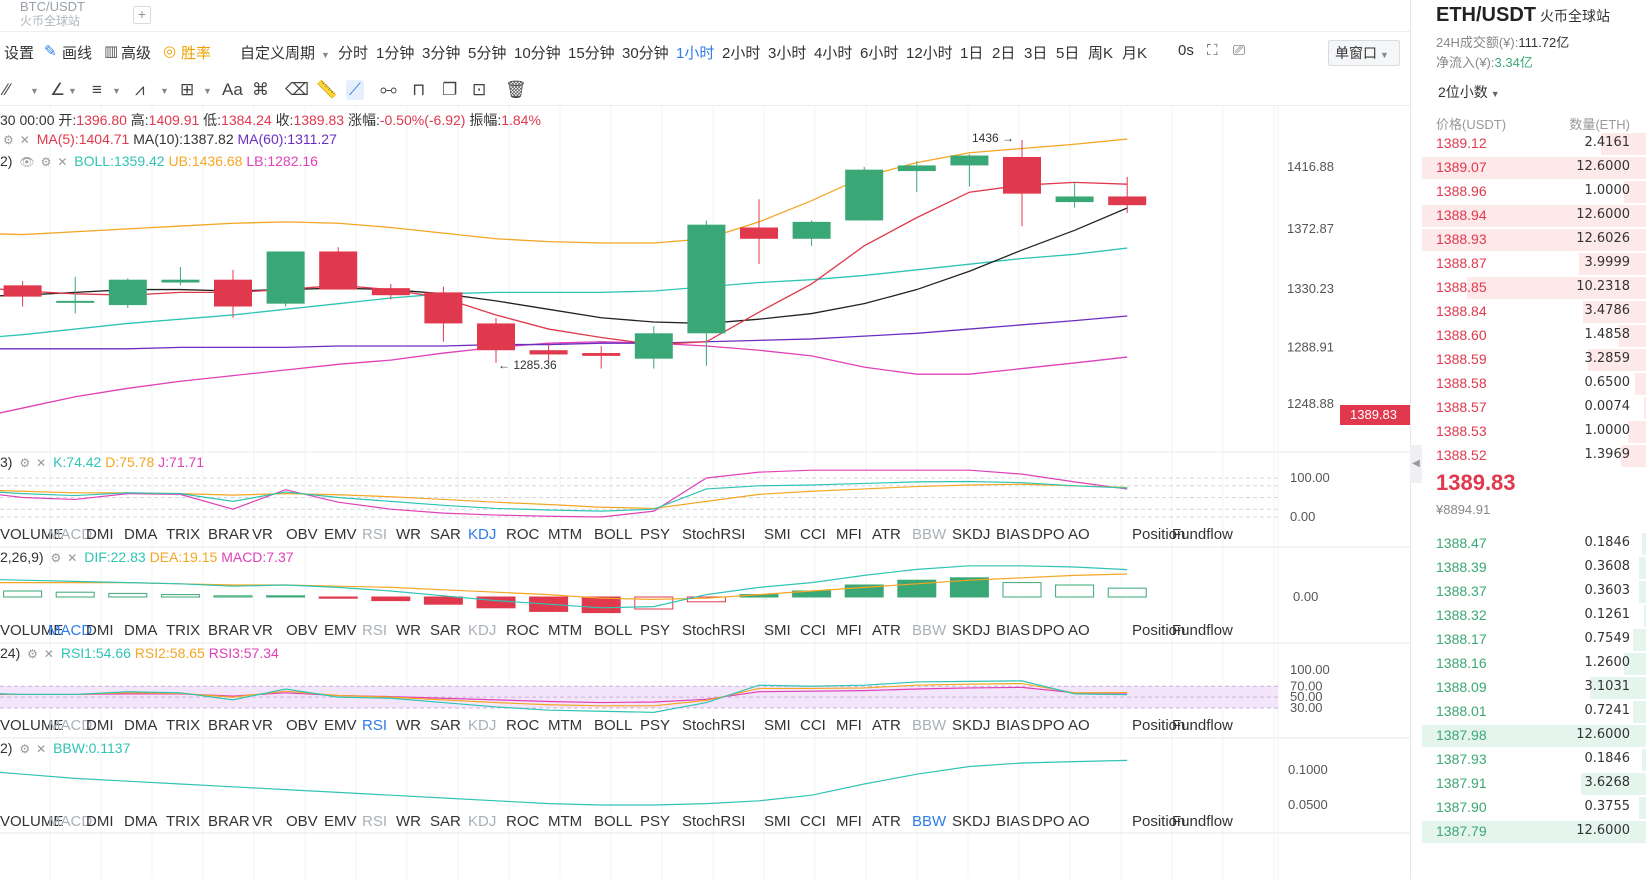 Image resolution: width=1646 pixels, height=879 pixels. What do you see at coordinates (111, 51) in the screenshot?
I see `advanced-icon: ▥` at bounding box center [111, 51].